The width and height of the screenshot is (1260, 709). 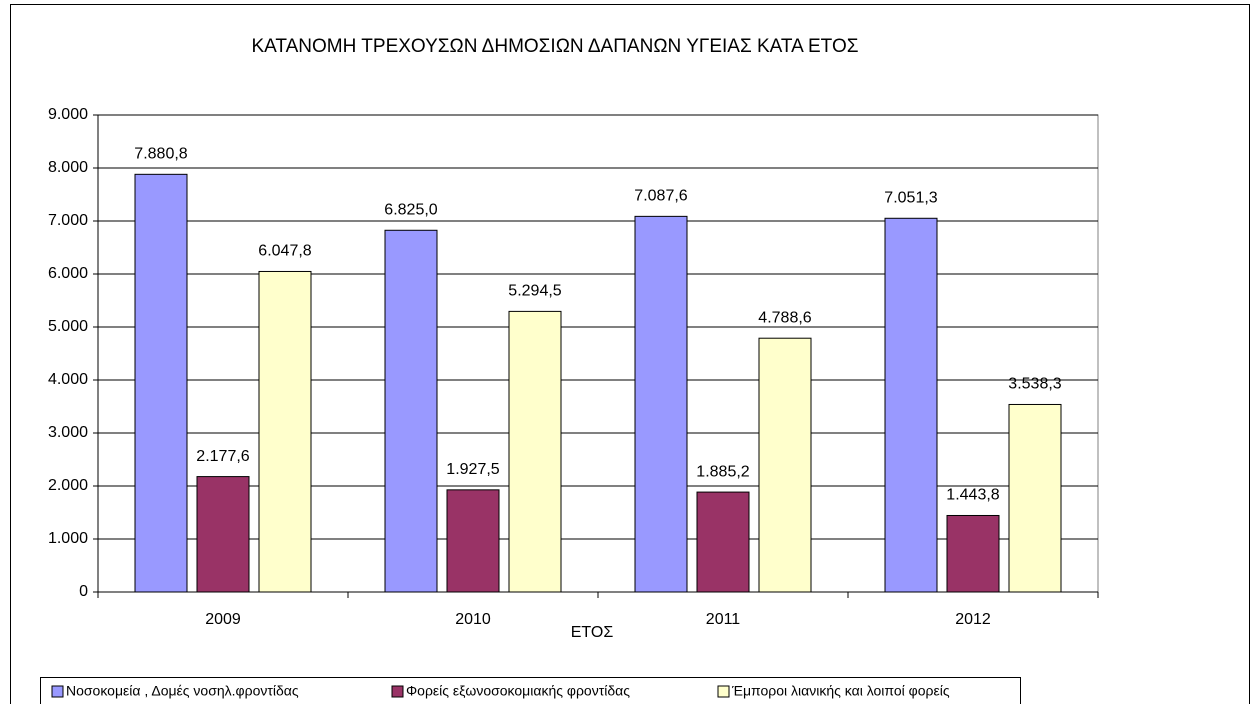 What do you see at coordinates (68, 273) in the screenshot?
I see `y-tick-label: 6.000` at bounding box center [68, 273].